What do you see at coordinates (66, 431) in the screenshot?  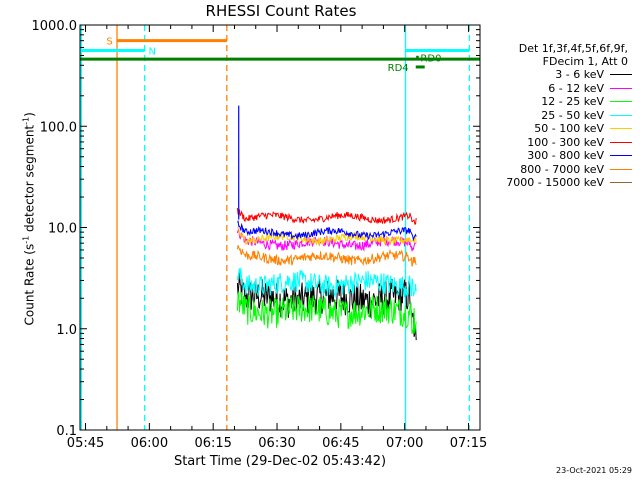 I see `y-tick-label: 0.1` at bounding box center [66, 431].